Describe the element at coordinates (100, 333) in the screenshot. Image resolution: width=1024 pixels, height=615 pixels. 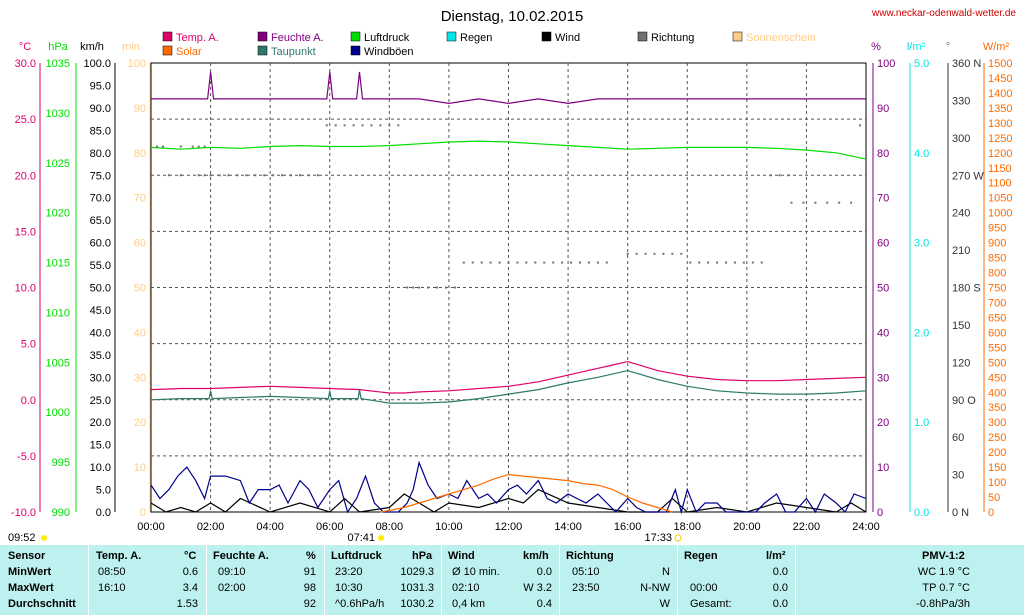
I see `y-tick-wind: 40.0` at that location.